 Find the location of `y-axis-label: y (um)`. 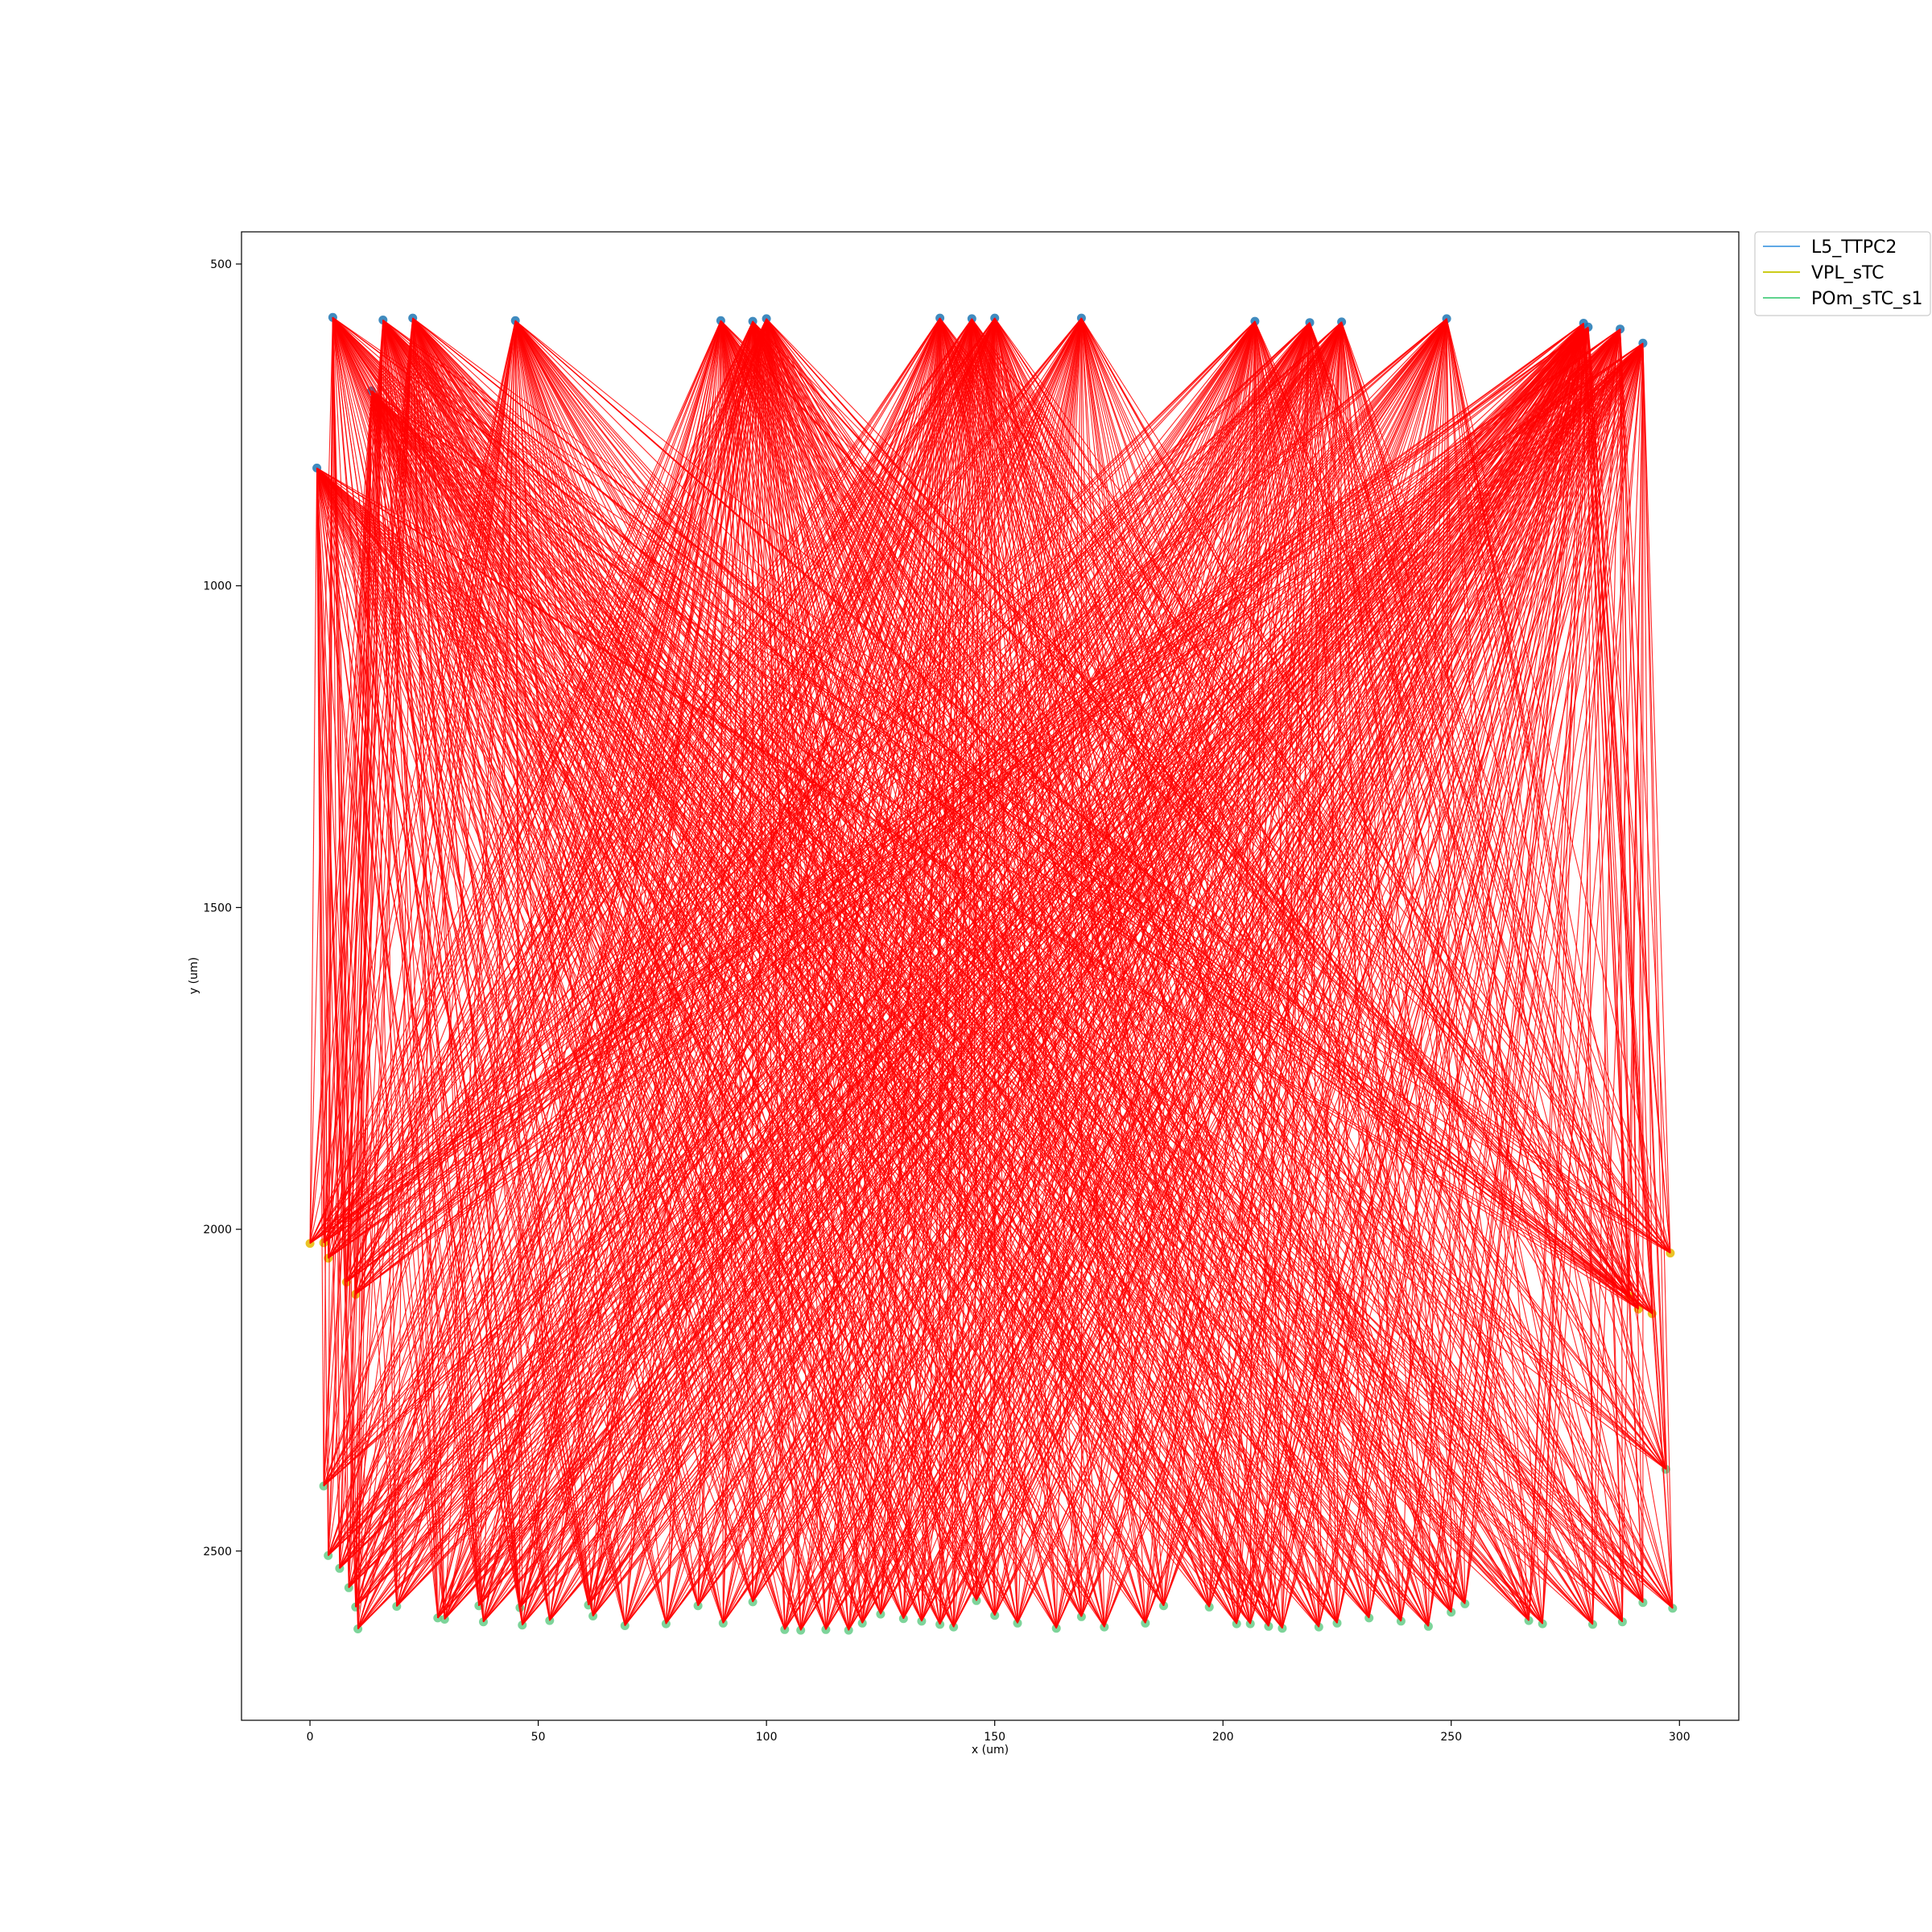

y-axis-label: y (um) is located at coordinates (194, 975).